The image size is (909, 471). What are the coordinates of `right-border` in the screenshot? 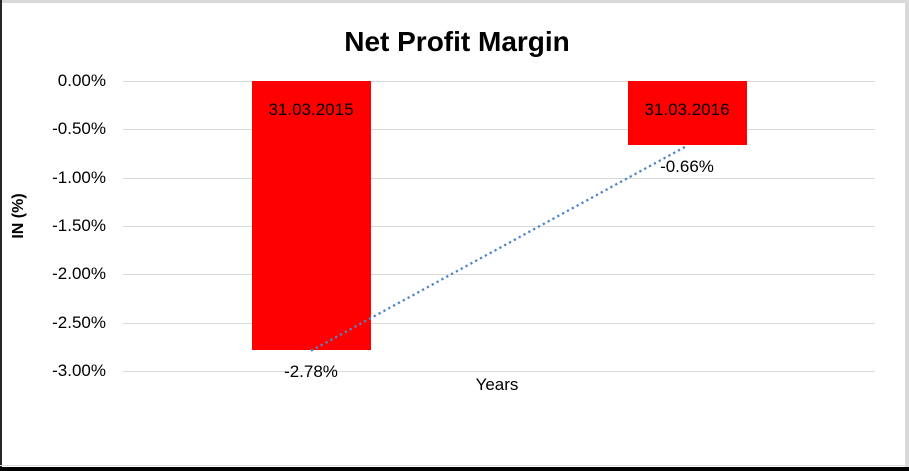 It's located at (907, 235).